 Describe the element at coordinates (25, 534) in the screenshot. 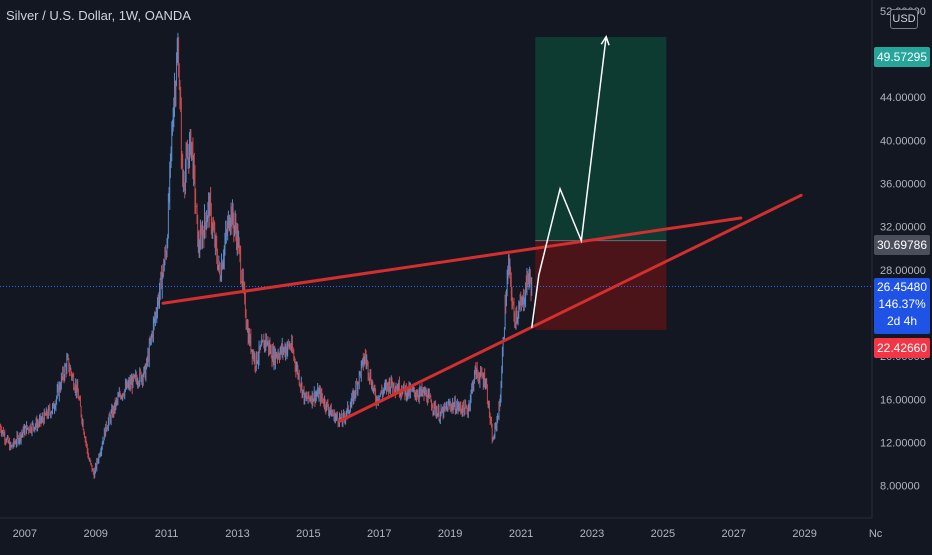

I see `x-tick-label: 2007` at that location.